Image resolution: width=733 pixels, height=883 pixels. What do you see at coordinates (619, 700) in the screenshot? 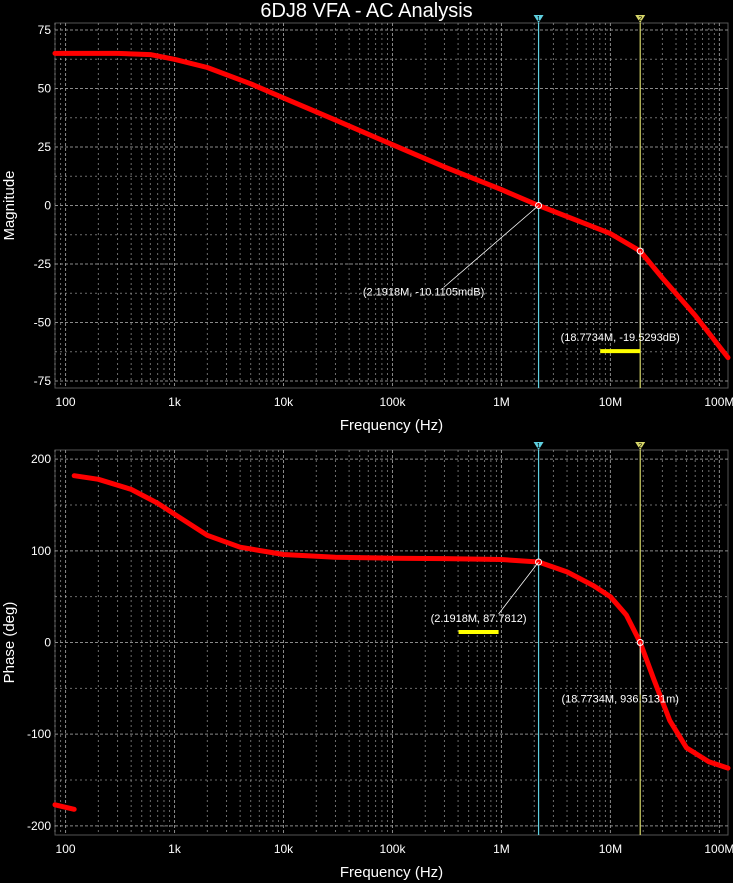
I see `annotation-label: (18.7734M, 936.5131m)` at bounding box center [619, 700].